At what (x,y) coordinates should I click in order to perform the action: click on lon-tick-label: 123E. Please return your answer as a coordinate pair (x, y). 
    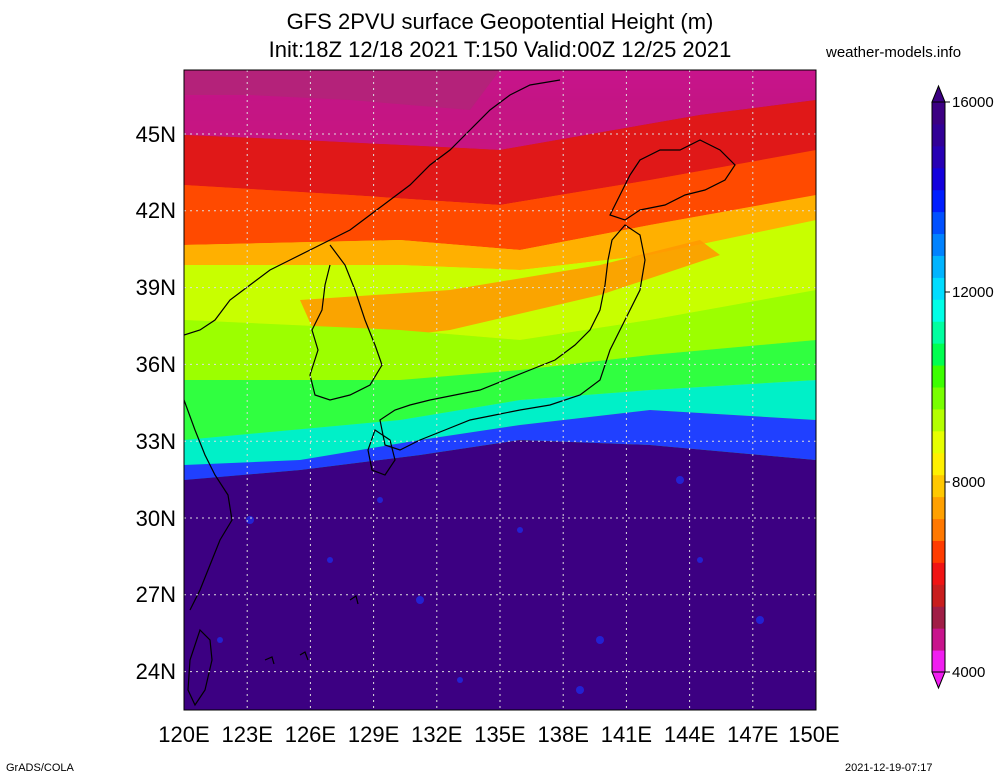
    Looking at the image, I should click on (247, 734).